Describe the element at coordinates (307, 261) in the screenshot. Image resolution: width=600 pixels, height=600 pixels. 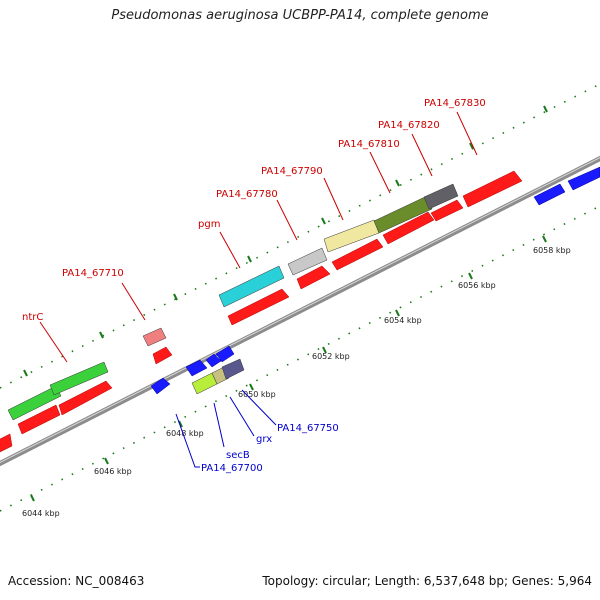
I see `gene-box-silver` at that location.